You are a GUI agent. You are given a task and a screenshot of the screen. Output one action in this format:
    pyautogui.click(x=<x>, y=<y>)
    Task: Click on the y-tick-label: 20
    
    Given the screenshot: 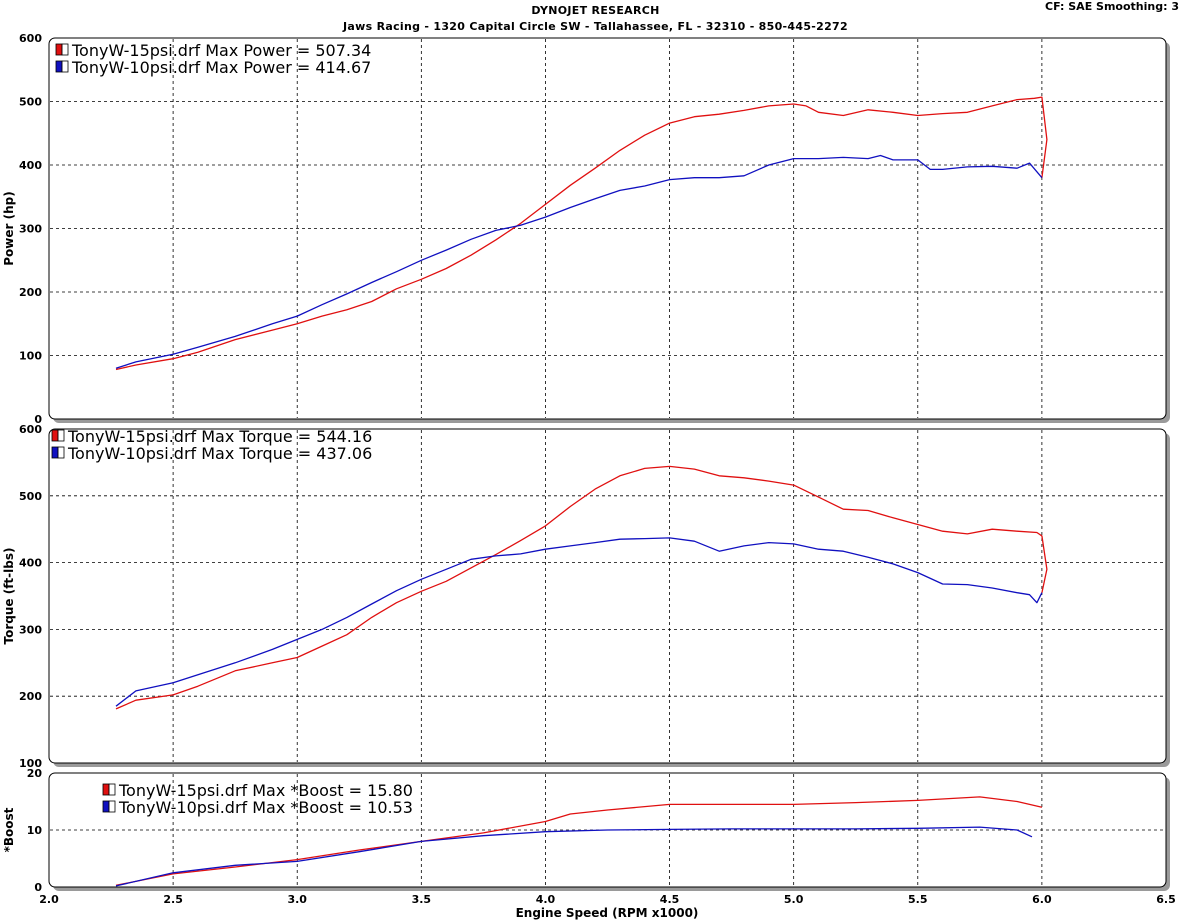 What is the action you would take?
    pyautogui.click(x=35, y=773)
    